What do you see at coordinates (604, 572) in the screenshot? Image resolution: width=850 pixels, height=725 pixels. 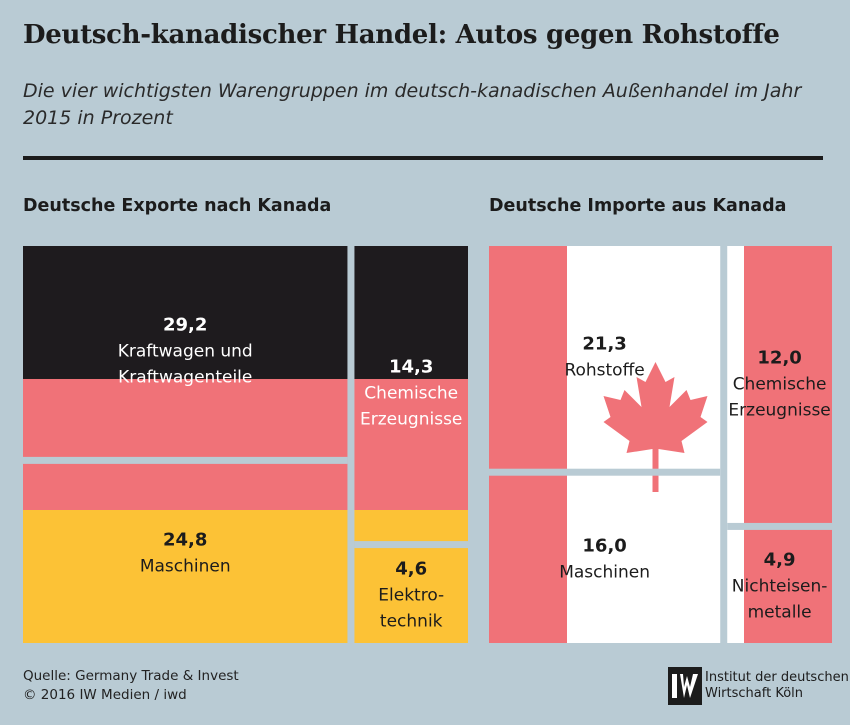 I see `category-label-maschinen-import-1: Maschinen` at bounding box center [604, 572].